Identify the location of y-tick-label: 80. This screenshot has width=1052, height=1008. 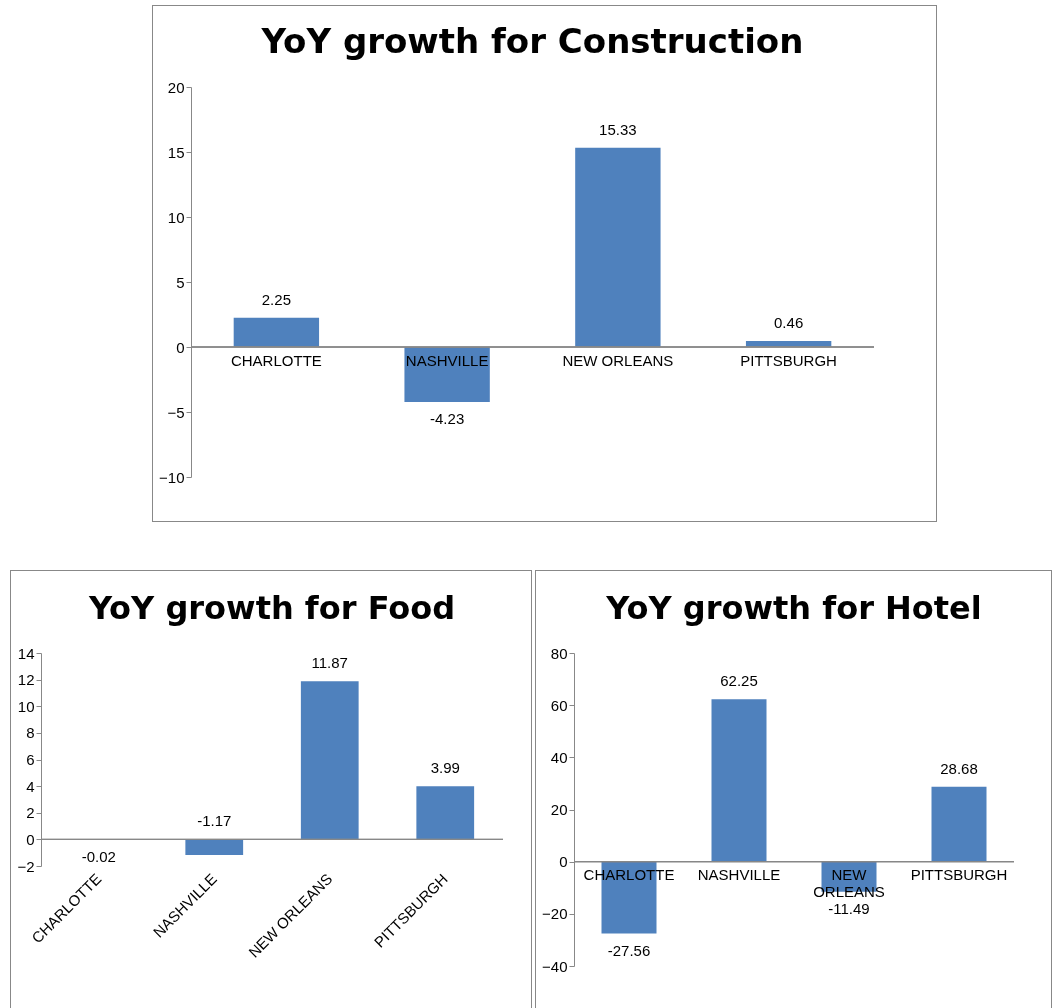
(559, 653).